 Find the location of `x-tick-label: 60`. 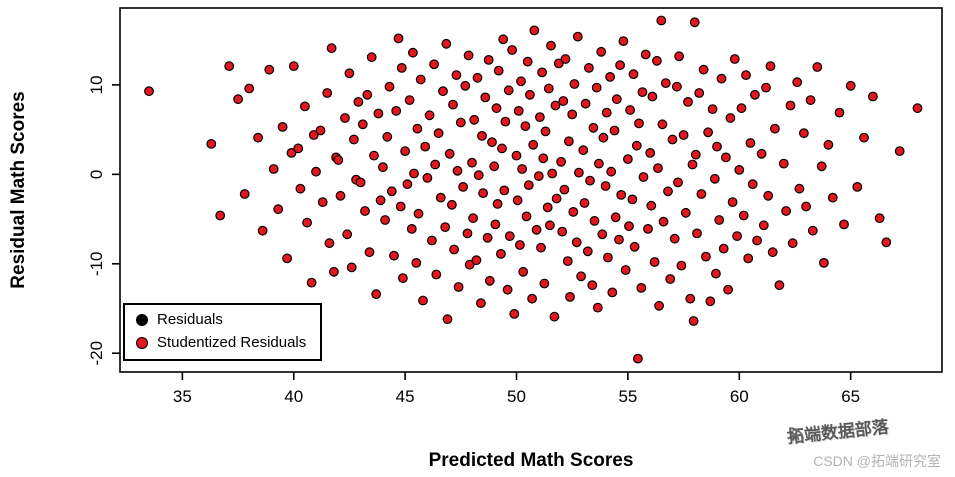

x-tick-label: 60 is located at coordinates (739, 396).